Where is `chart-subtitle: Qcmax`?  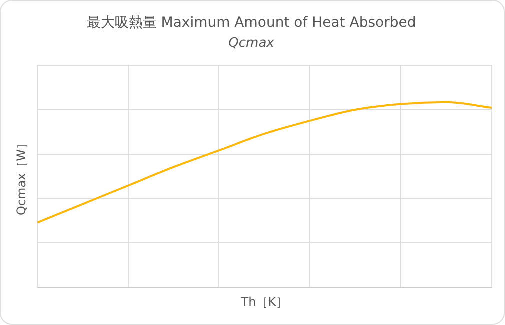
chart-subtitle: Qcmax is located at coordinates (251, 43).